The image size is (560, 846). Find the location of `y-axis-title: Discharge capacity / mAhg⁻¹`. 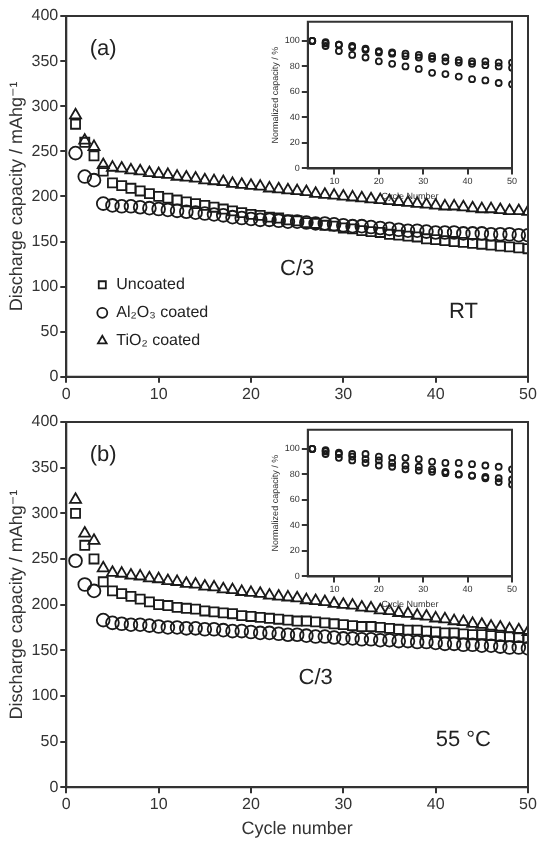

y-axis-title: Discharge capacity / mAhg⁻¹ is located at coordinates (15, 196).